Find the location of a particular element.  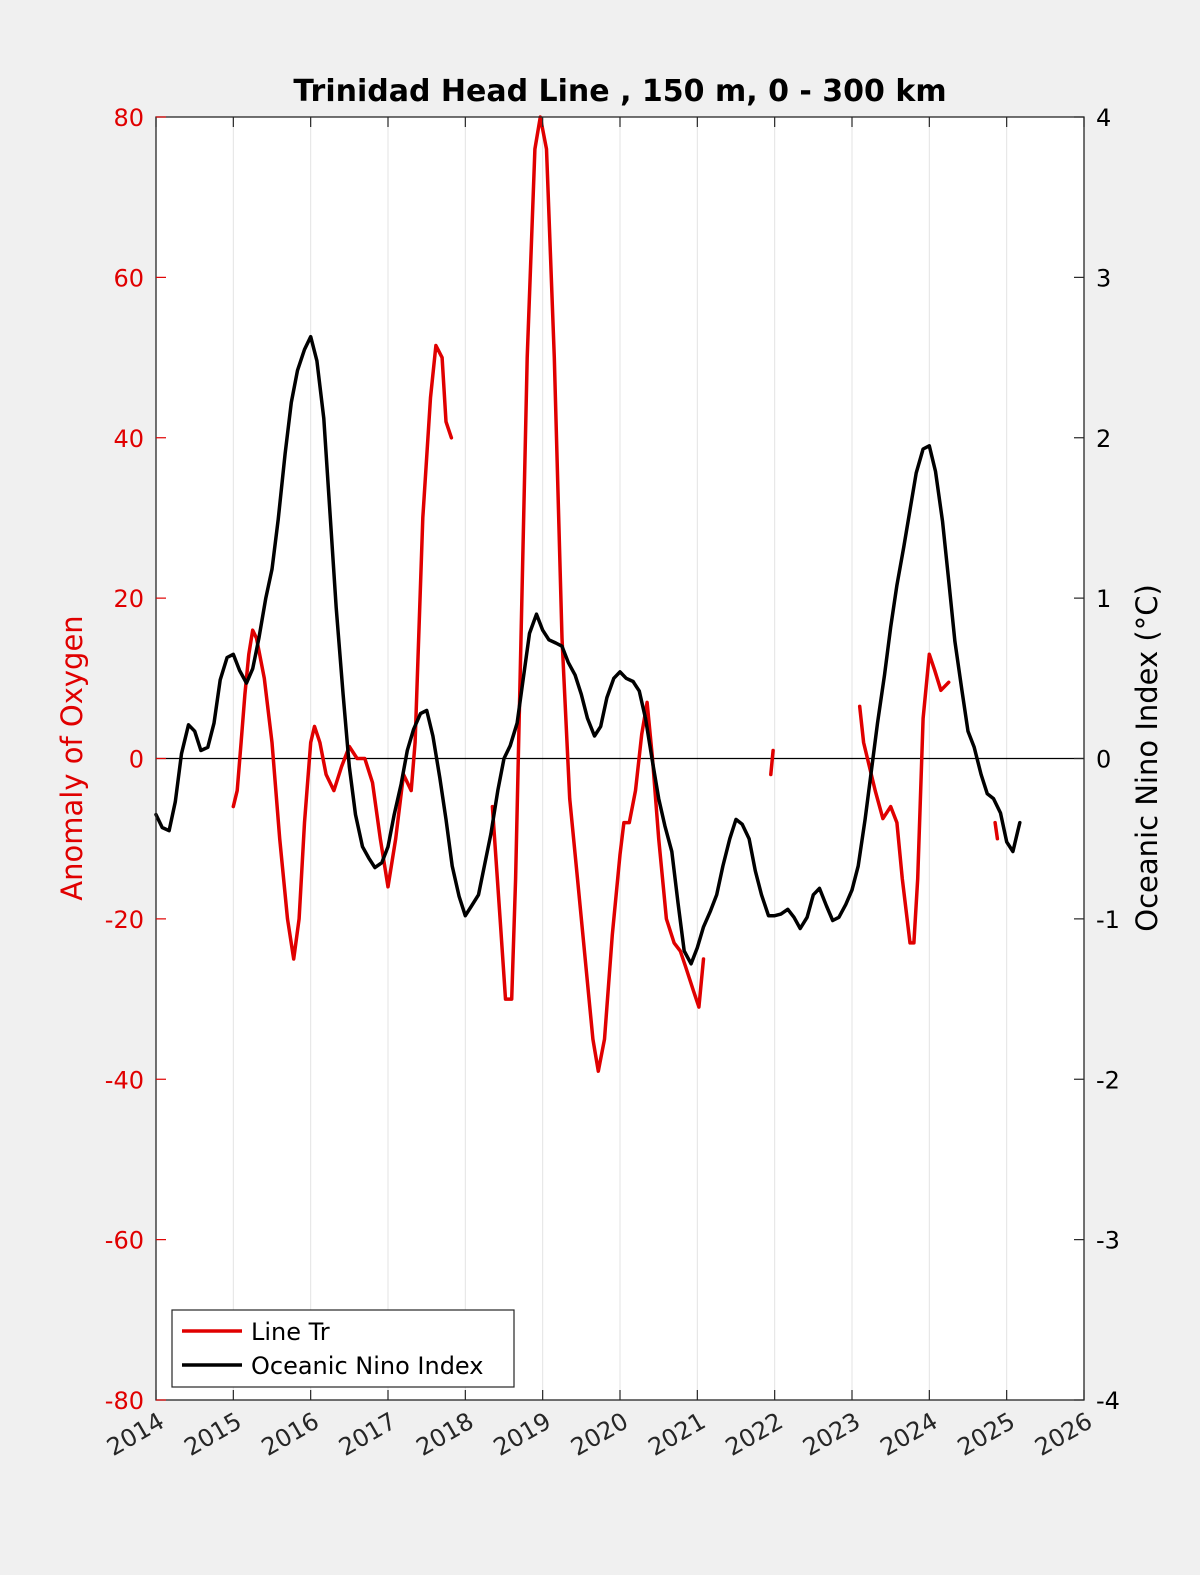

left-y-tick-label: 40 is located at coordinates (128, 439).